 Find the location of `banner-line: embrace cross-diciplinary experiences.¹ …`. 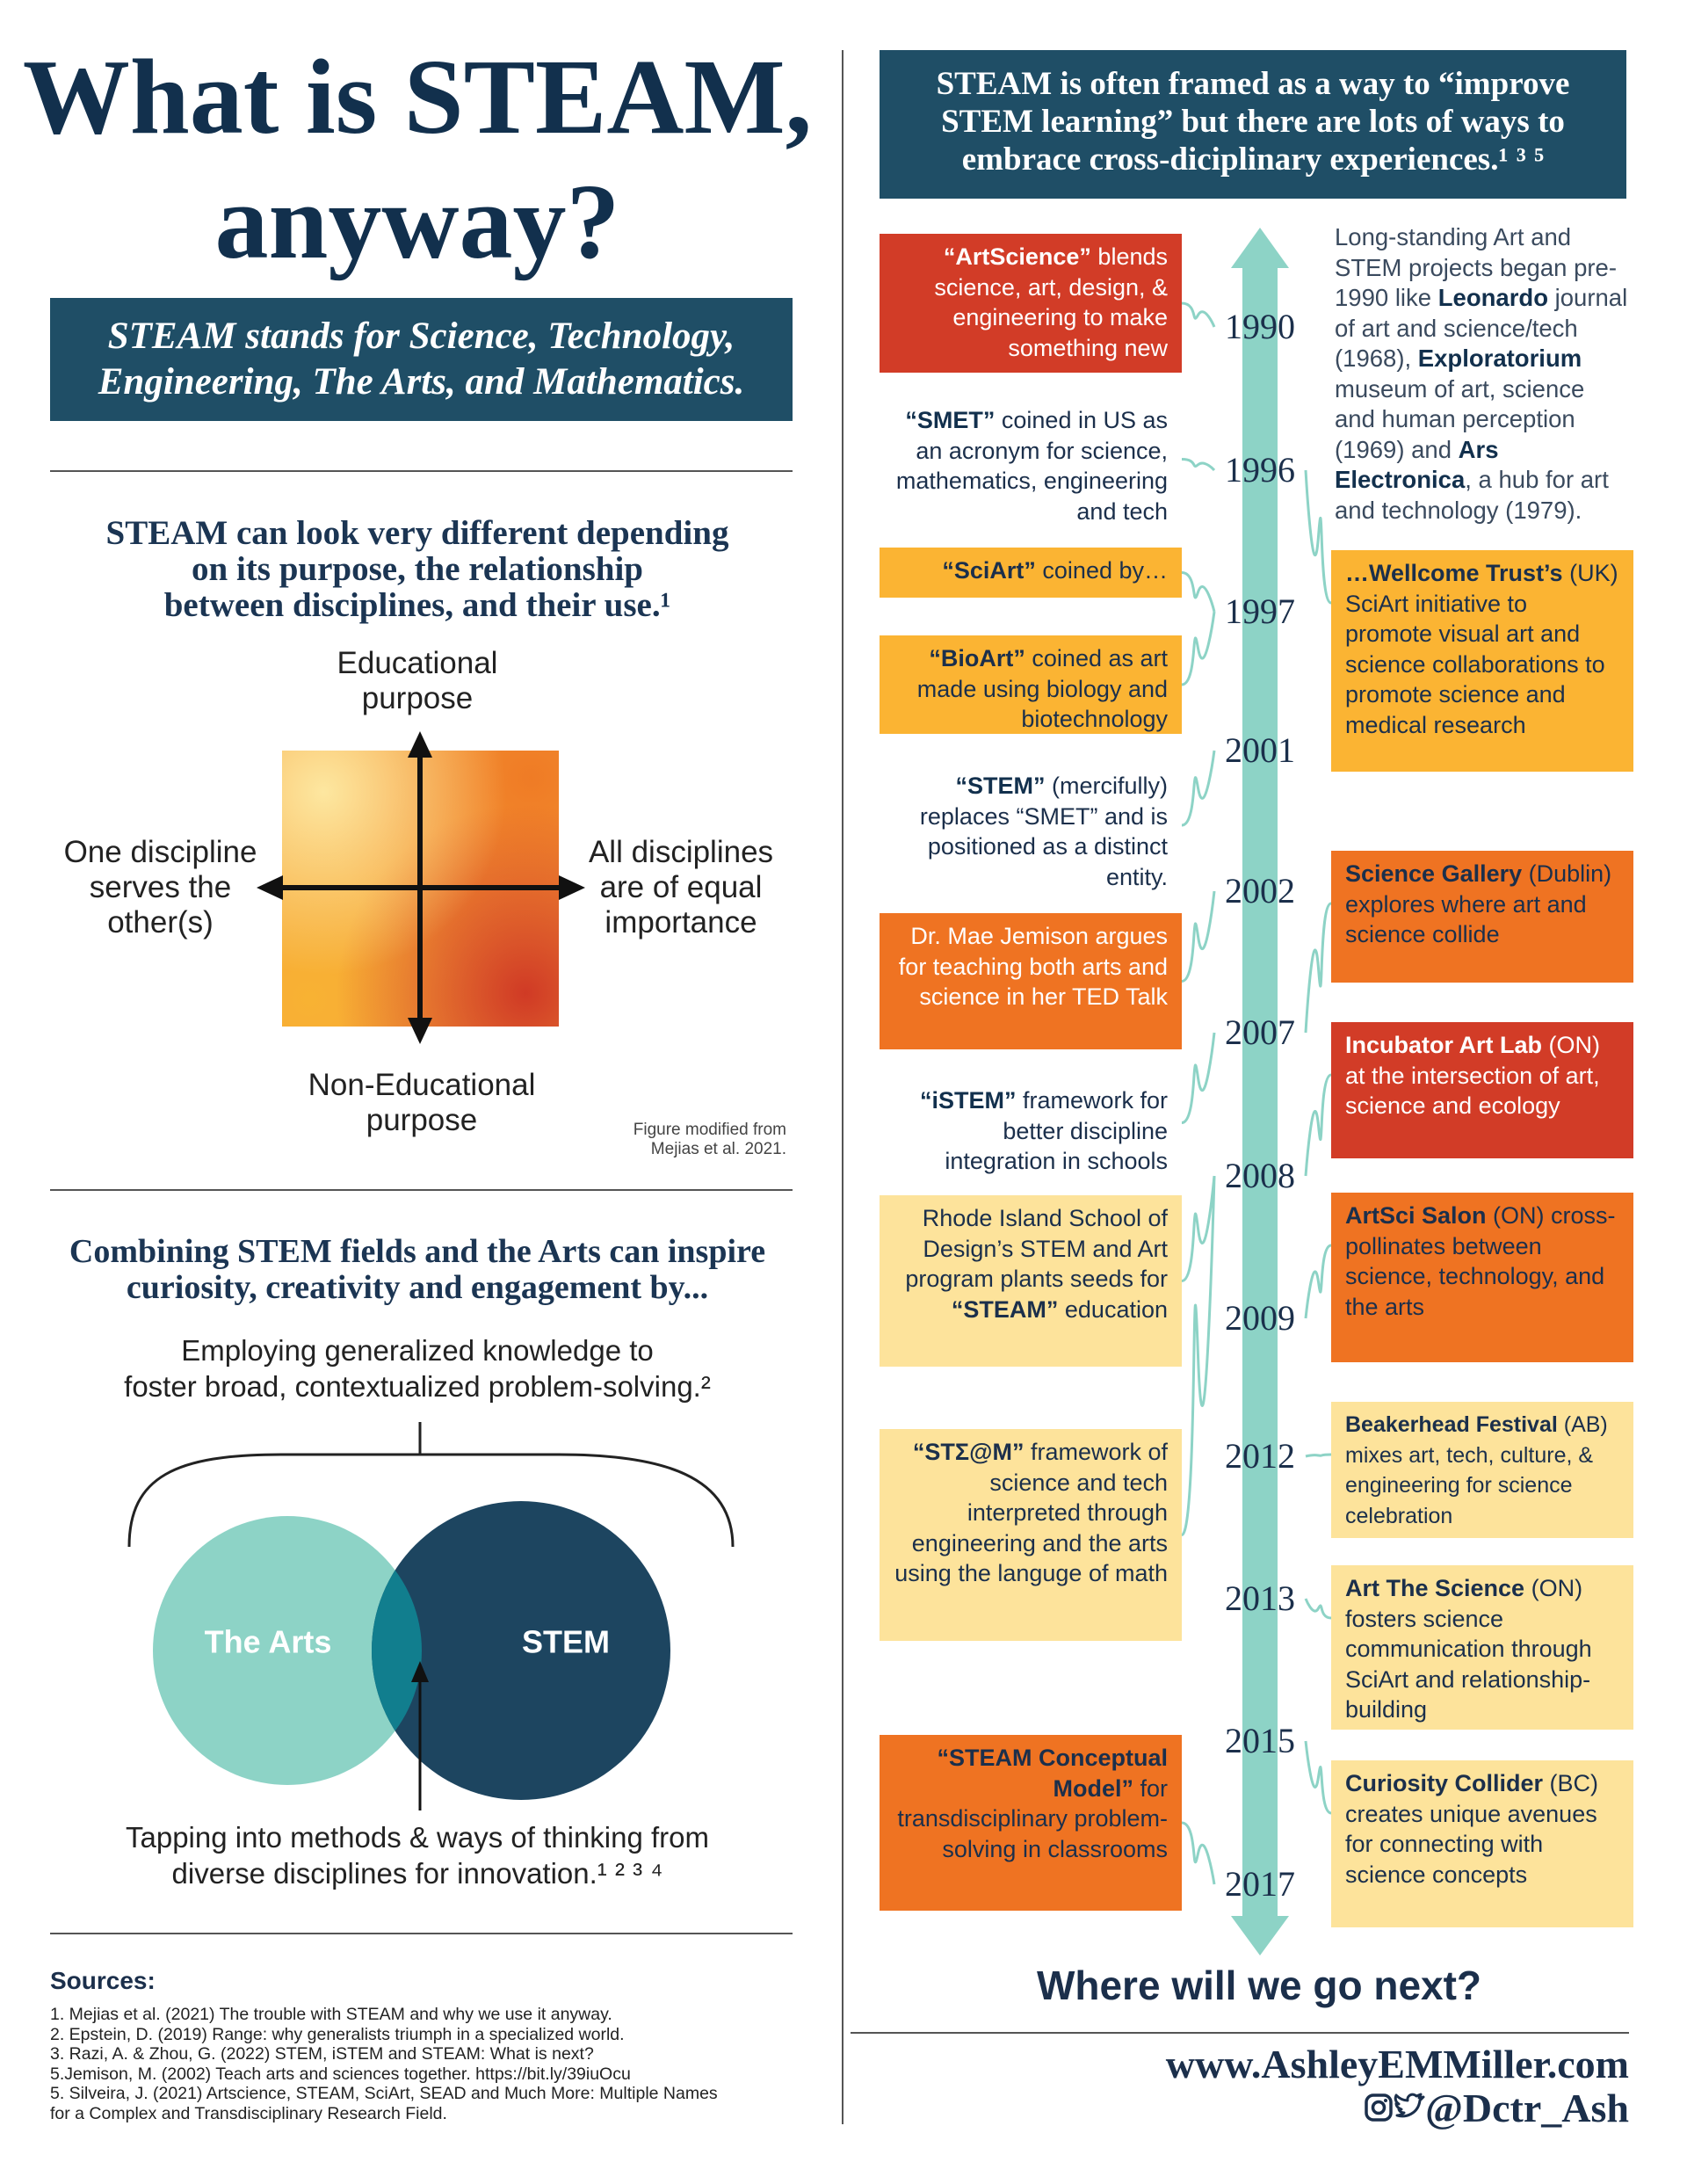

banner-line: embrace cross-diciplinary experiences.¹ … is located at coordinates (1253, 159).